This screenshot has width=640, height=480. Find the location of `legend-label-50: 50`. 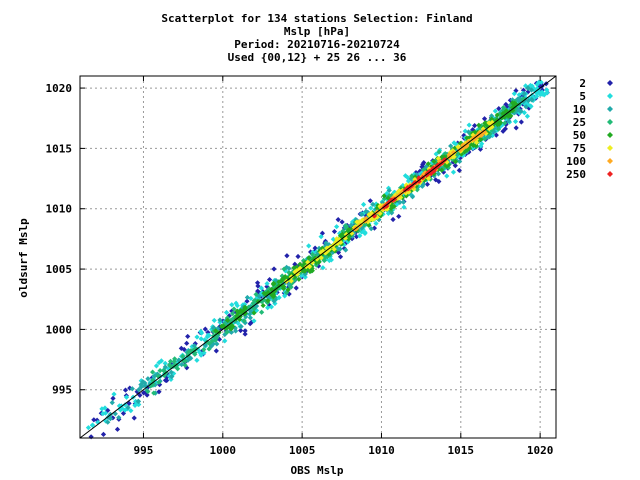

legend-label-50: 50 is located at coordinates (579, 135).